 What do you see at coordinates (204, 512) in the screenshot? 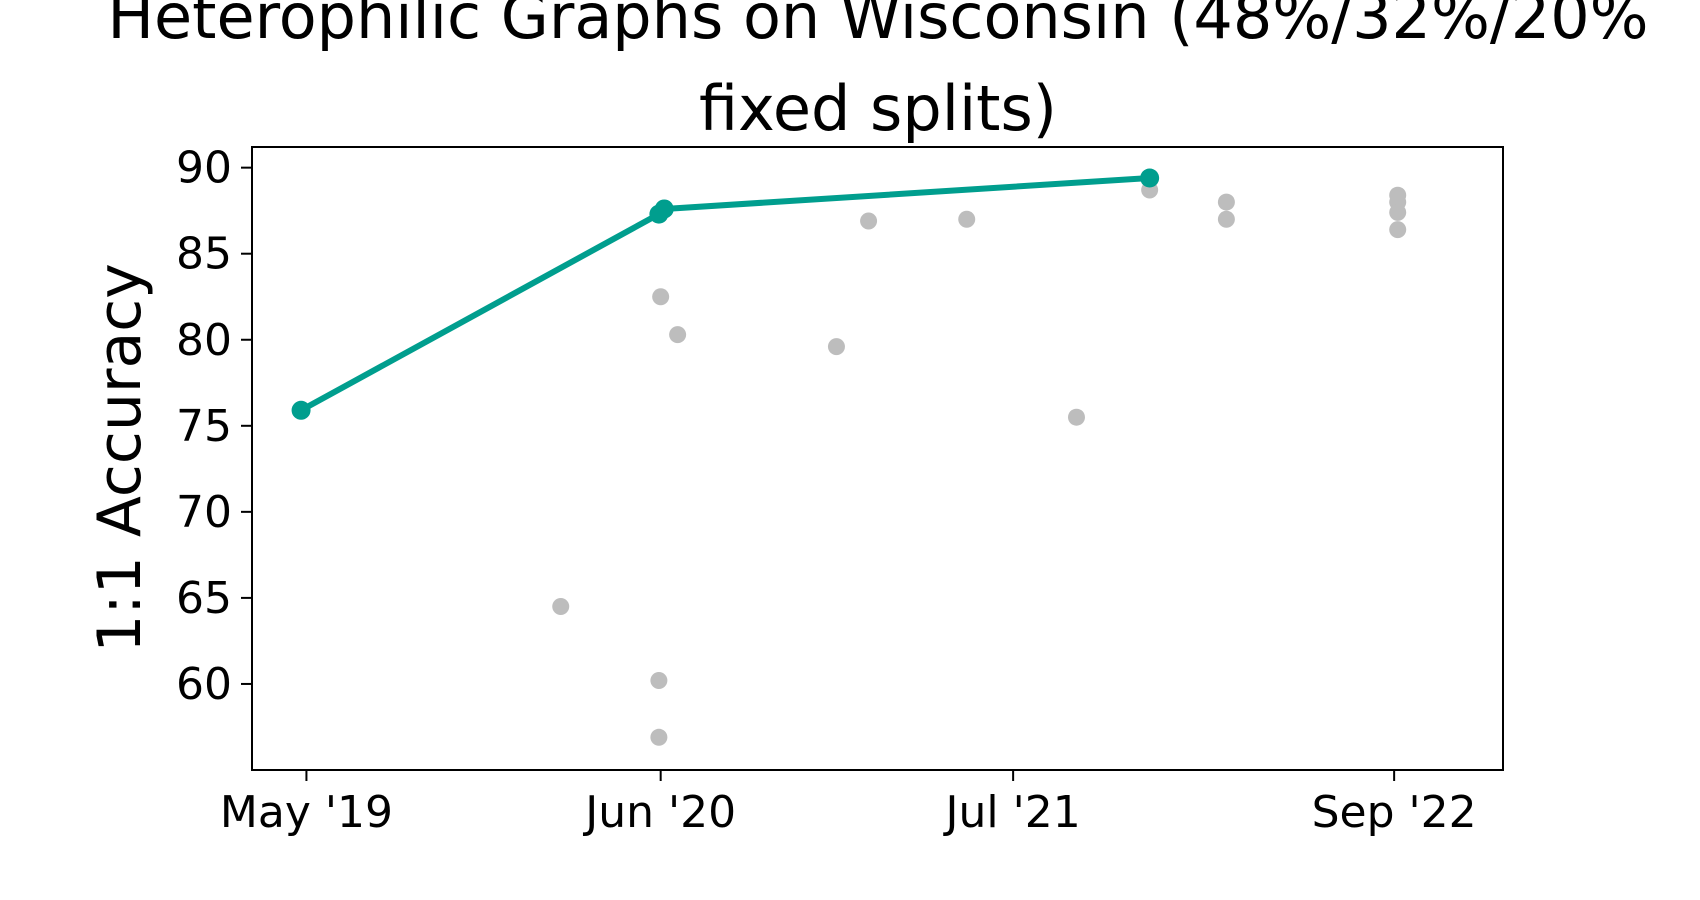
I see `y-tick-label: 70` at bounding box center [204, 512].